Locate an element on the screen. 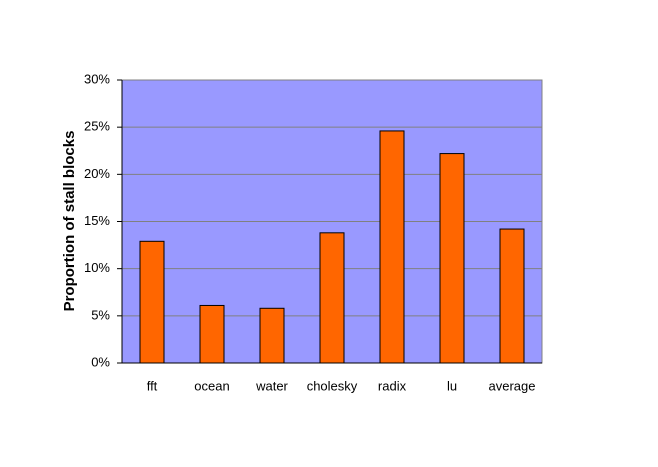 Image resolution: width=658 pixels, height=467 pixels. x-tick-label: radix is located at coordinates (392, 385).